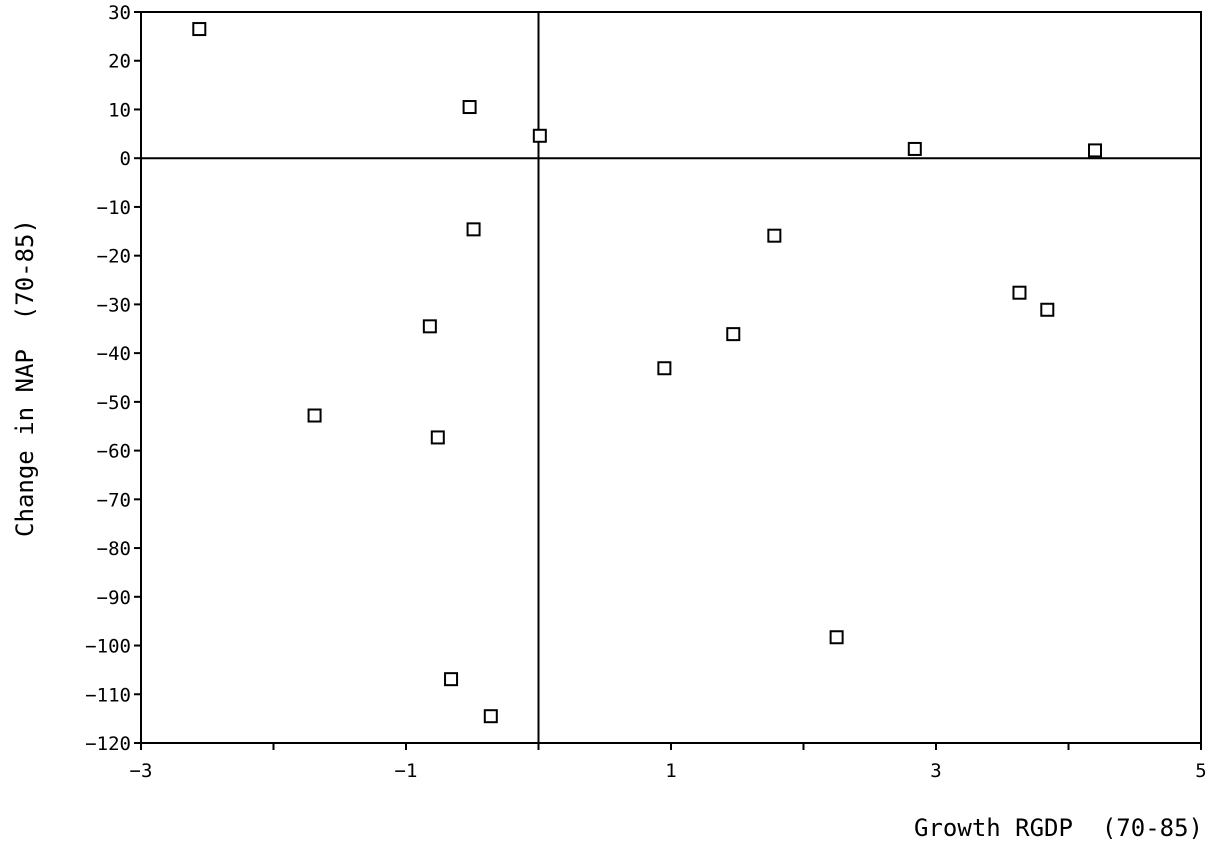  I want to click on y-axis-title: Change in NAP (70-85), so click(25, 378).